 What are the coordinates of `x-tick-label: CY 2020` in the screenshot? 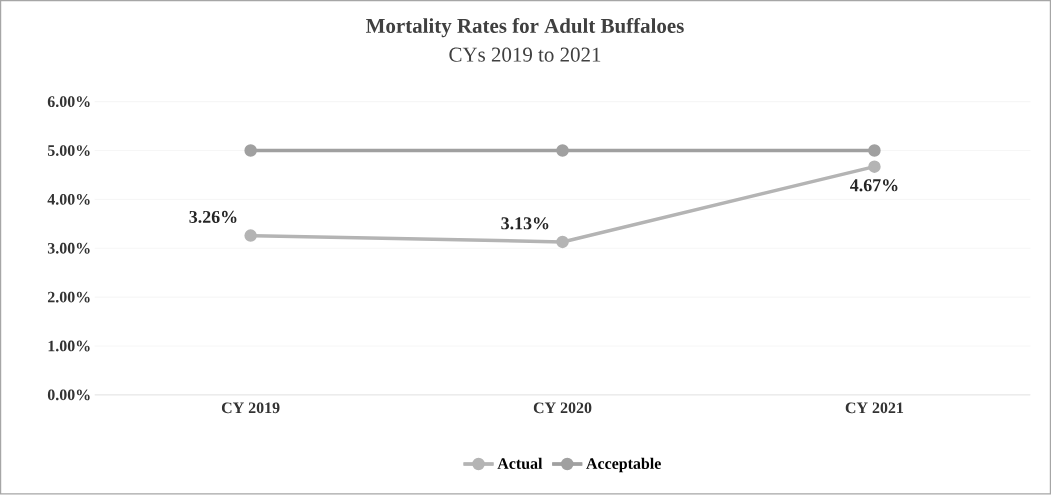 It's located at (562, 408).